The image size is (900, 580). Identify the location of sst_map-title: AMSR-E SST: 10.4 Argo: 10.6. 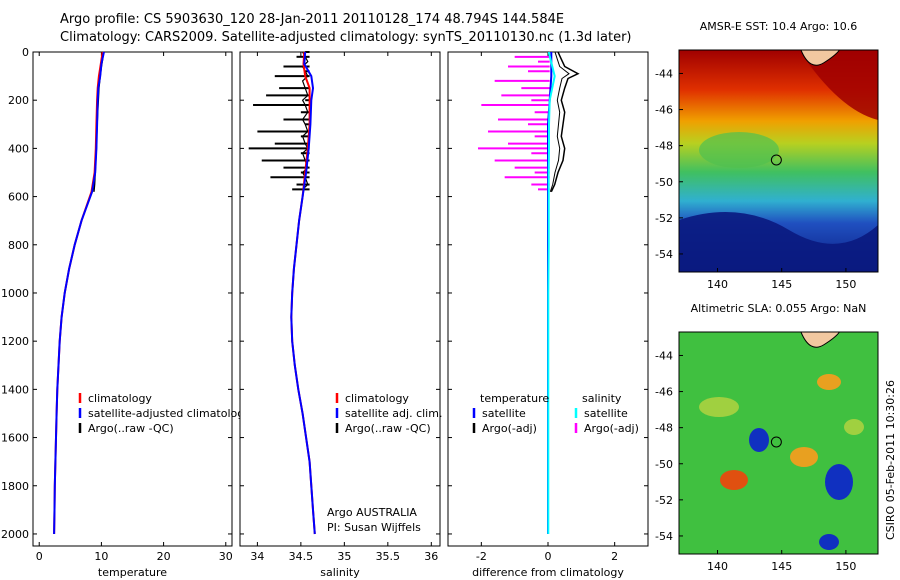
(779, 26).